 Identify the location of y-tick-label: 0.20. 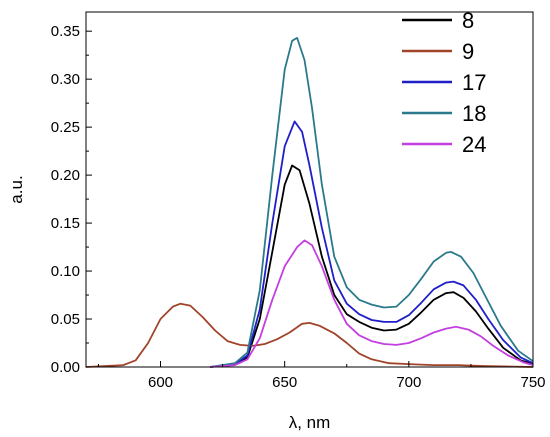
(65, 175).